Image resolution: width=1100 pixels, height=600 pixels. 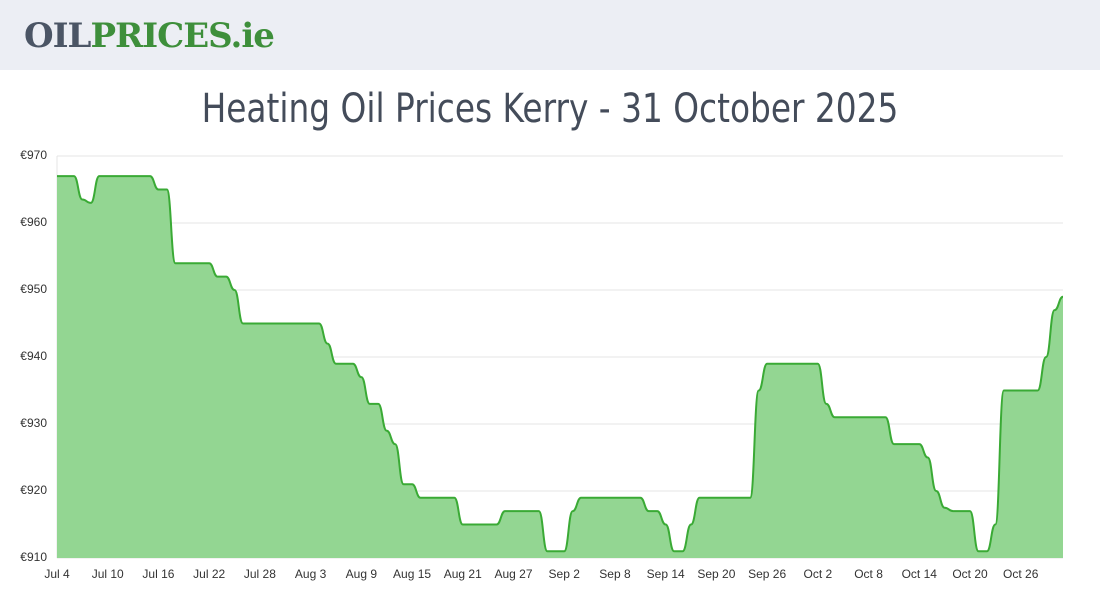 I want to click on x-tick-label: Sep 20, so click(x=716, y=574).